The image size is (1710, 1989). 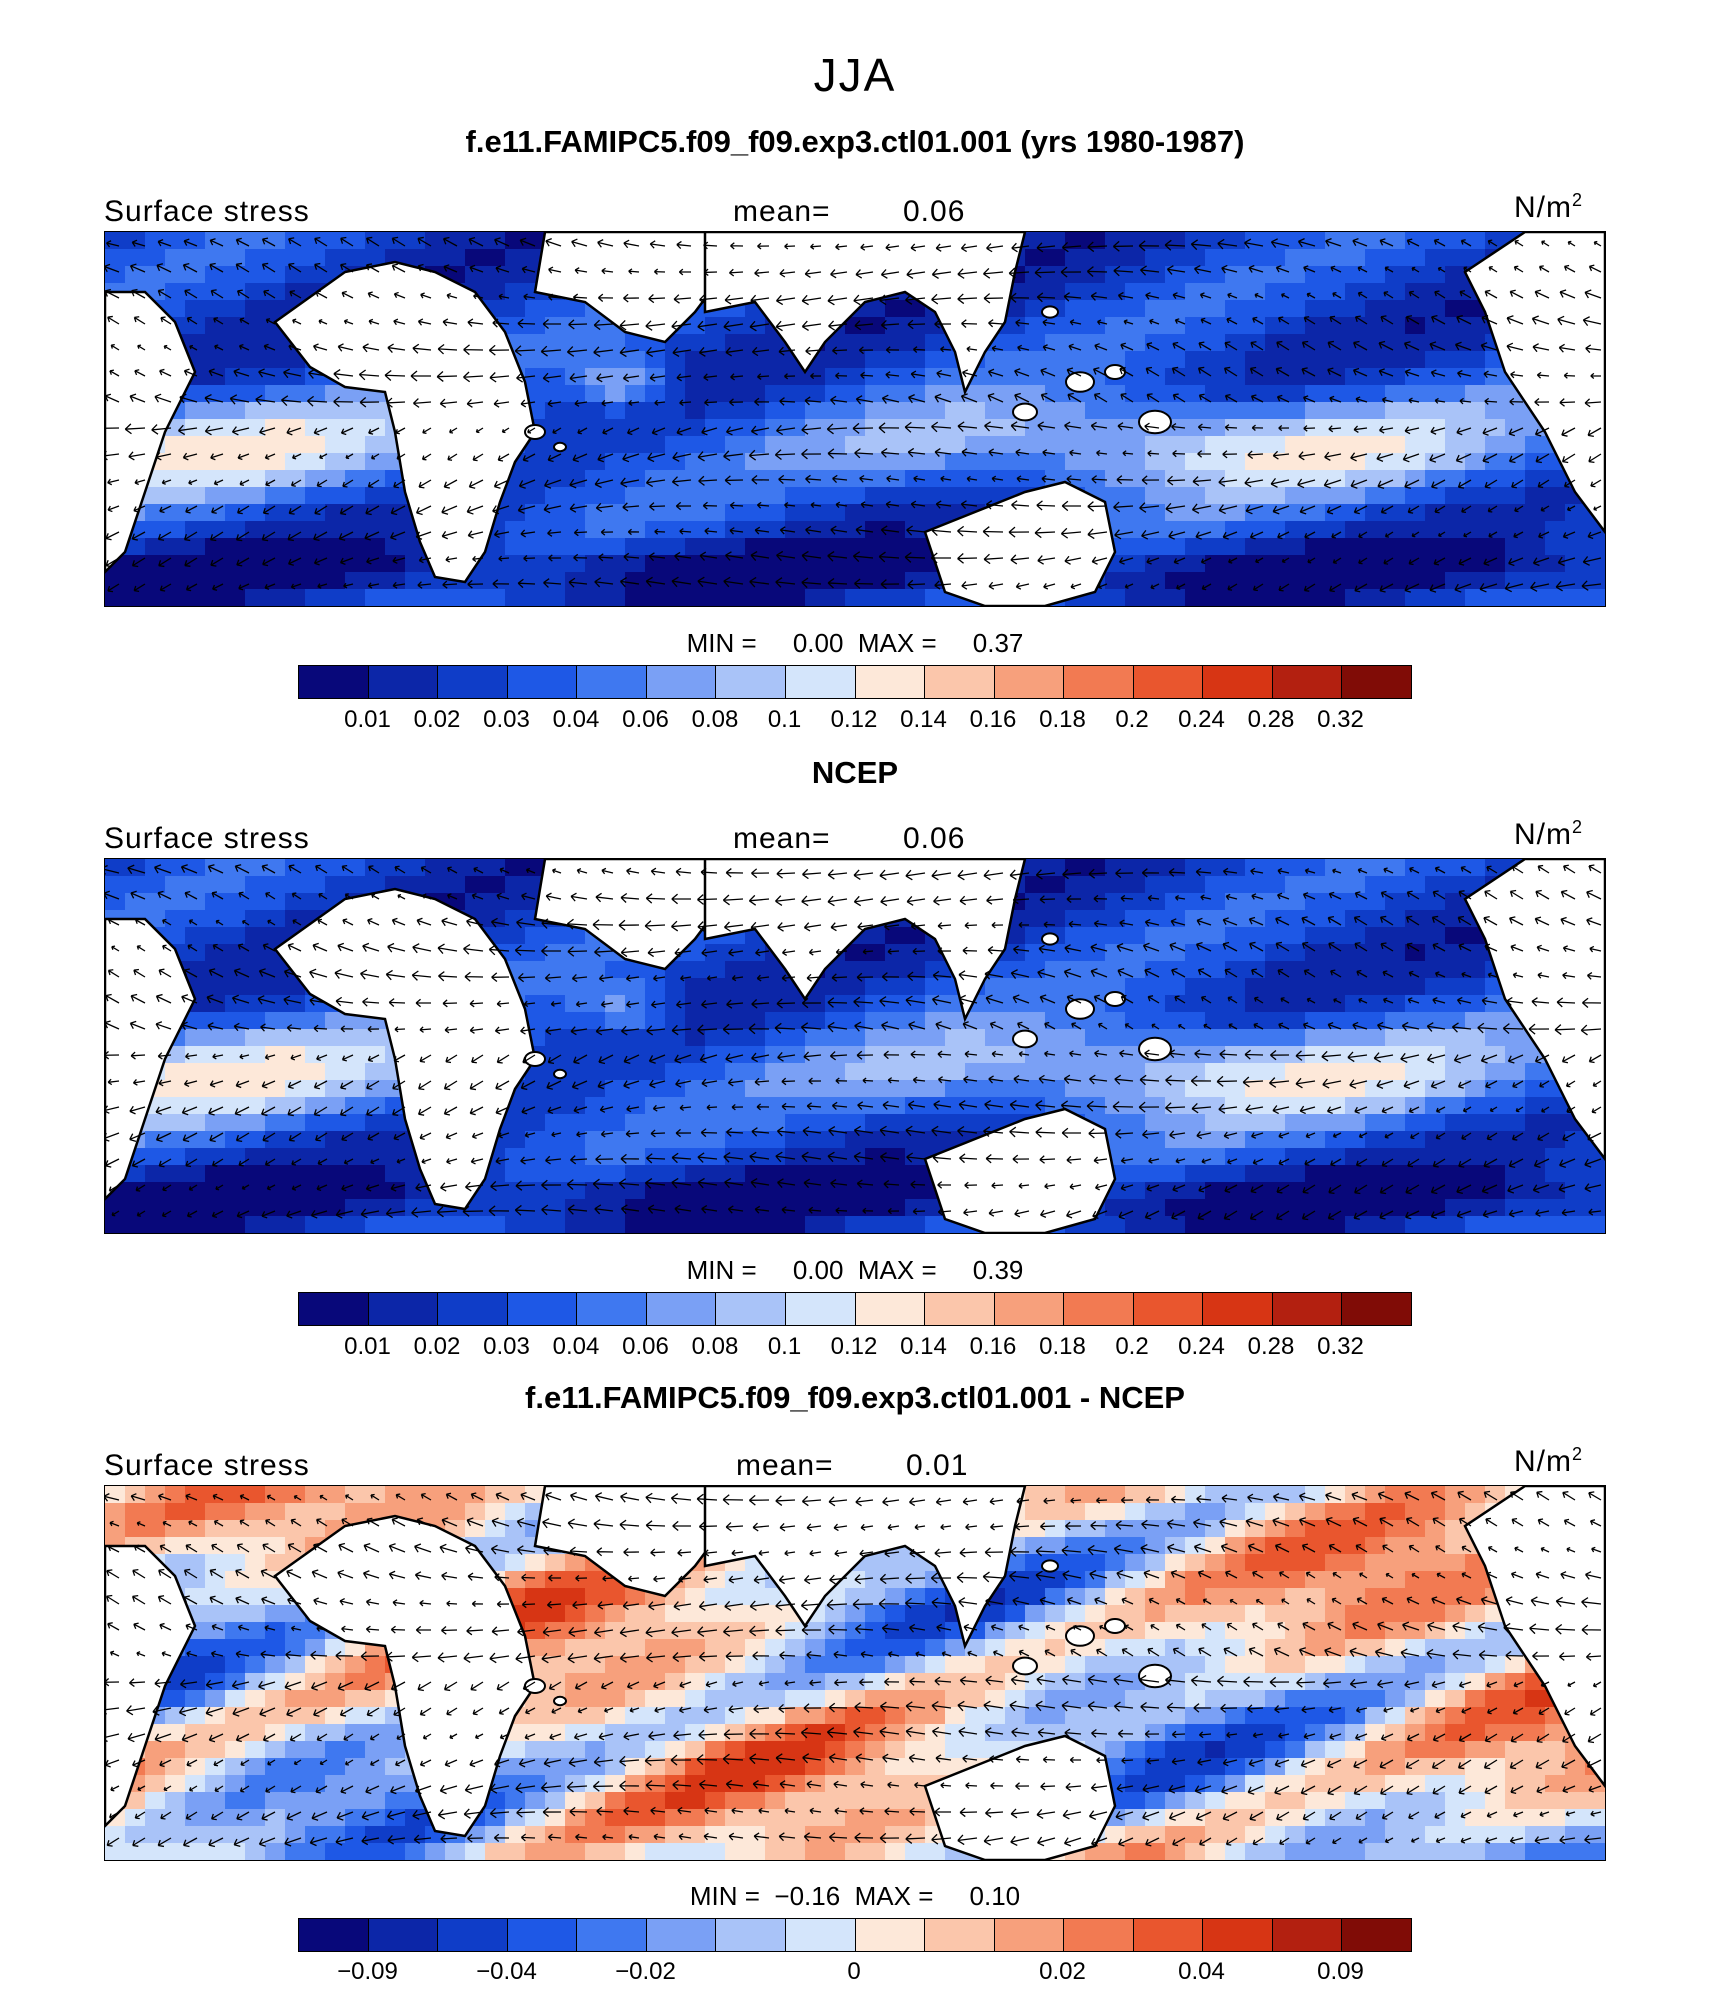 What do you see at coordinates (1578, 200) in the screenshot?
I see `units-superscript: 2` at bounding box center [1578, 200].